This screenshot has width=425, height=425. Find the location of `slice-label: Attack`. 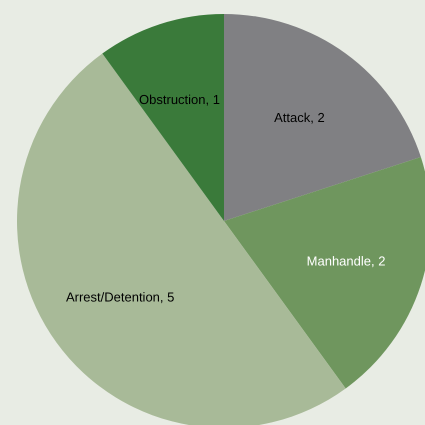

slice-label: Attack is located at coordinates (292, 117).